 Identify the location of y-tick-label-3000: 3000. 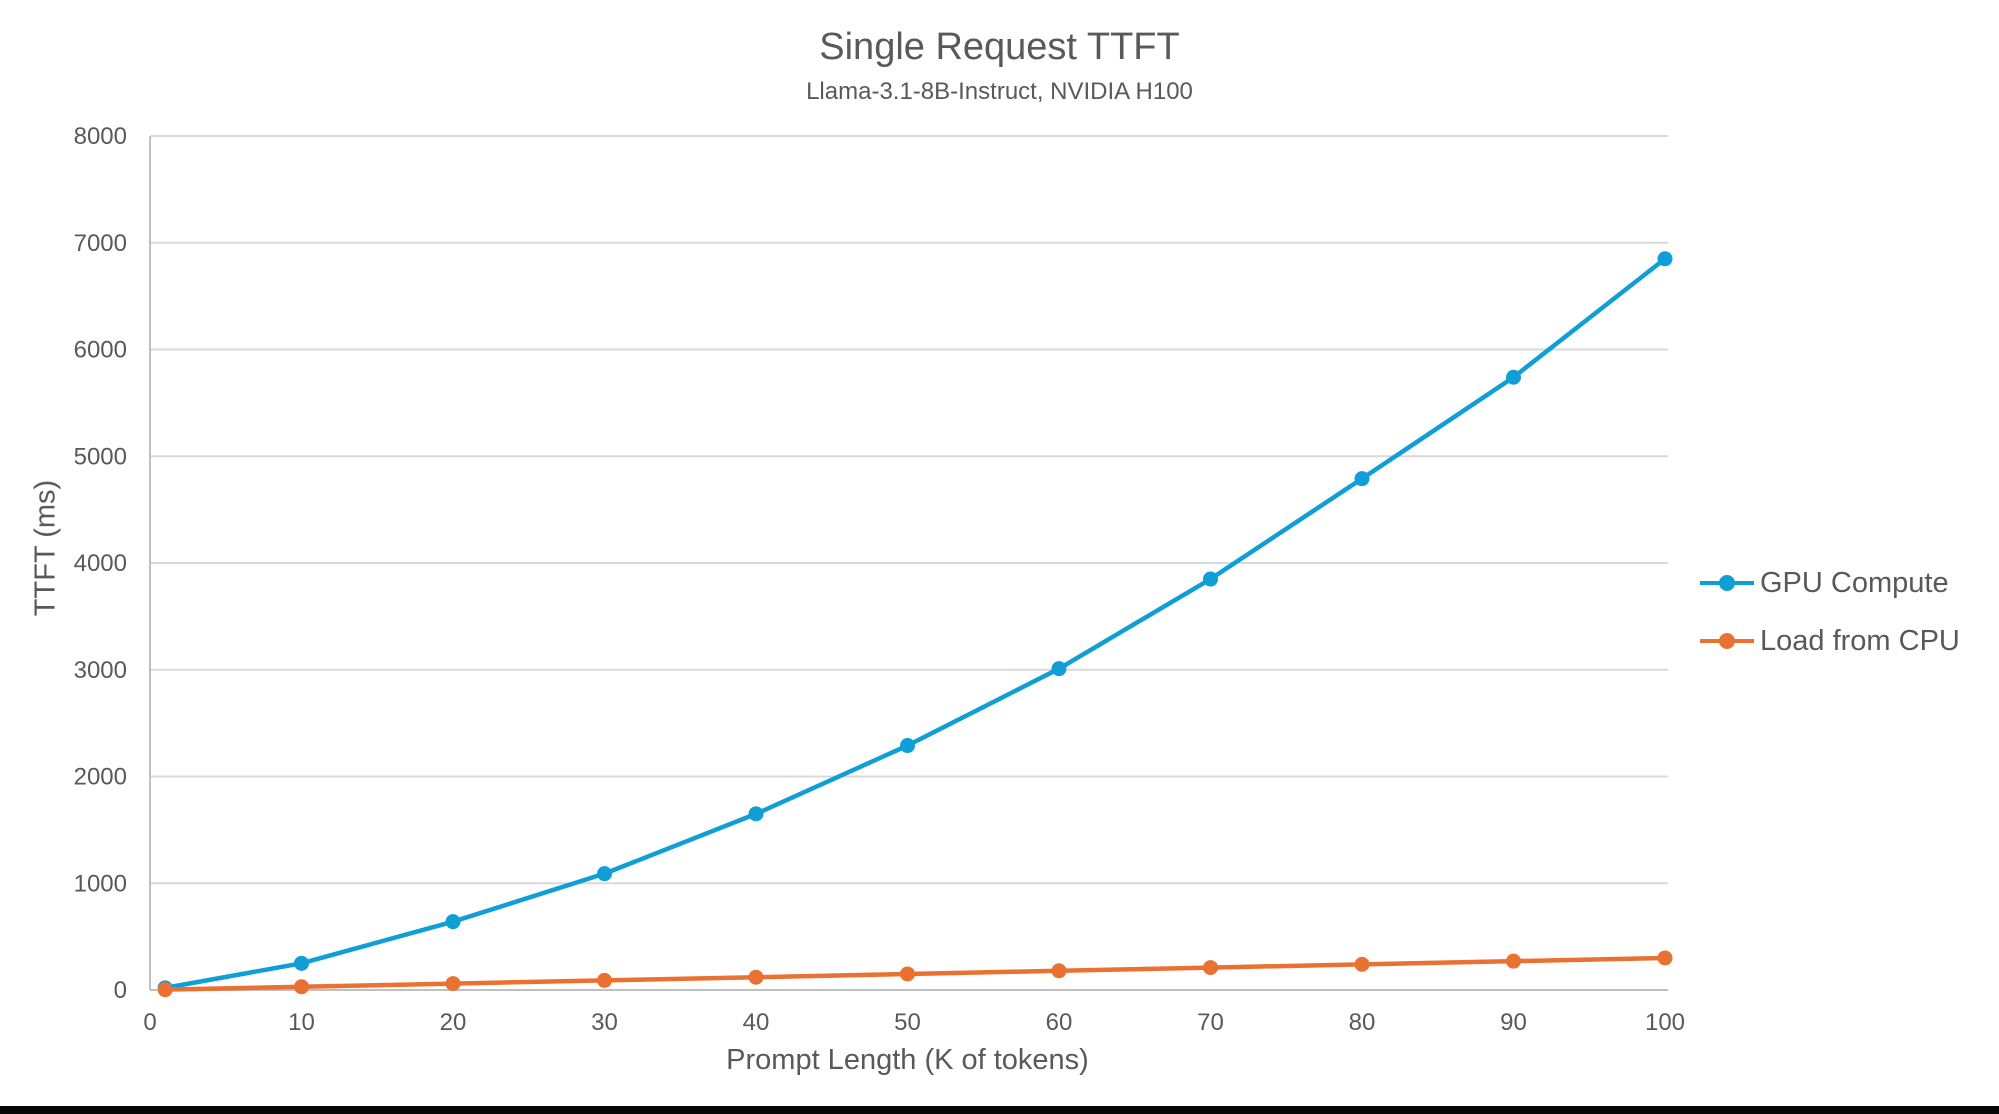
(100, 670).